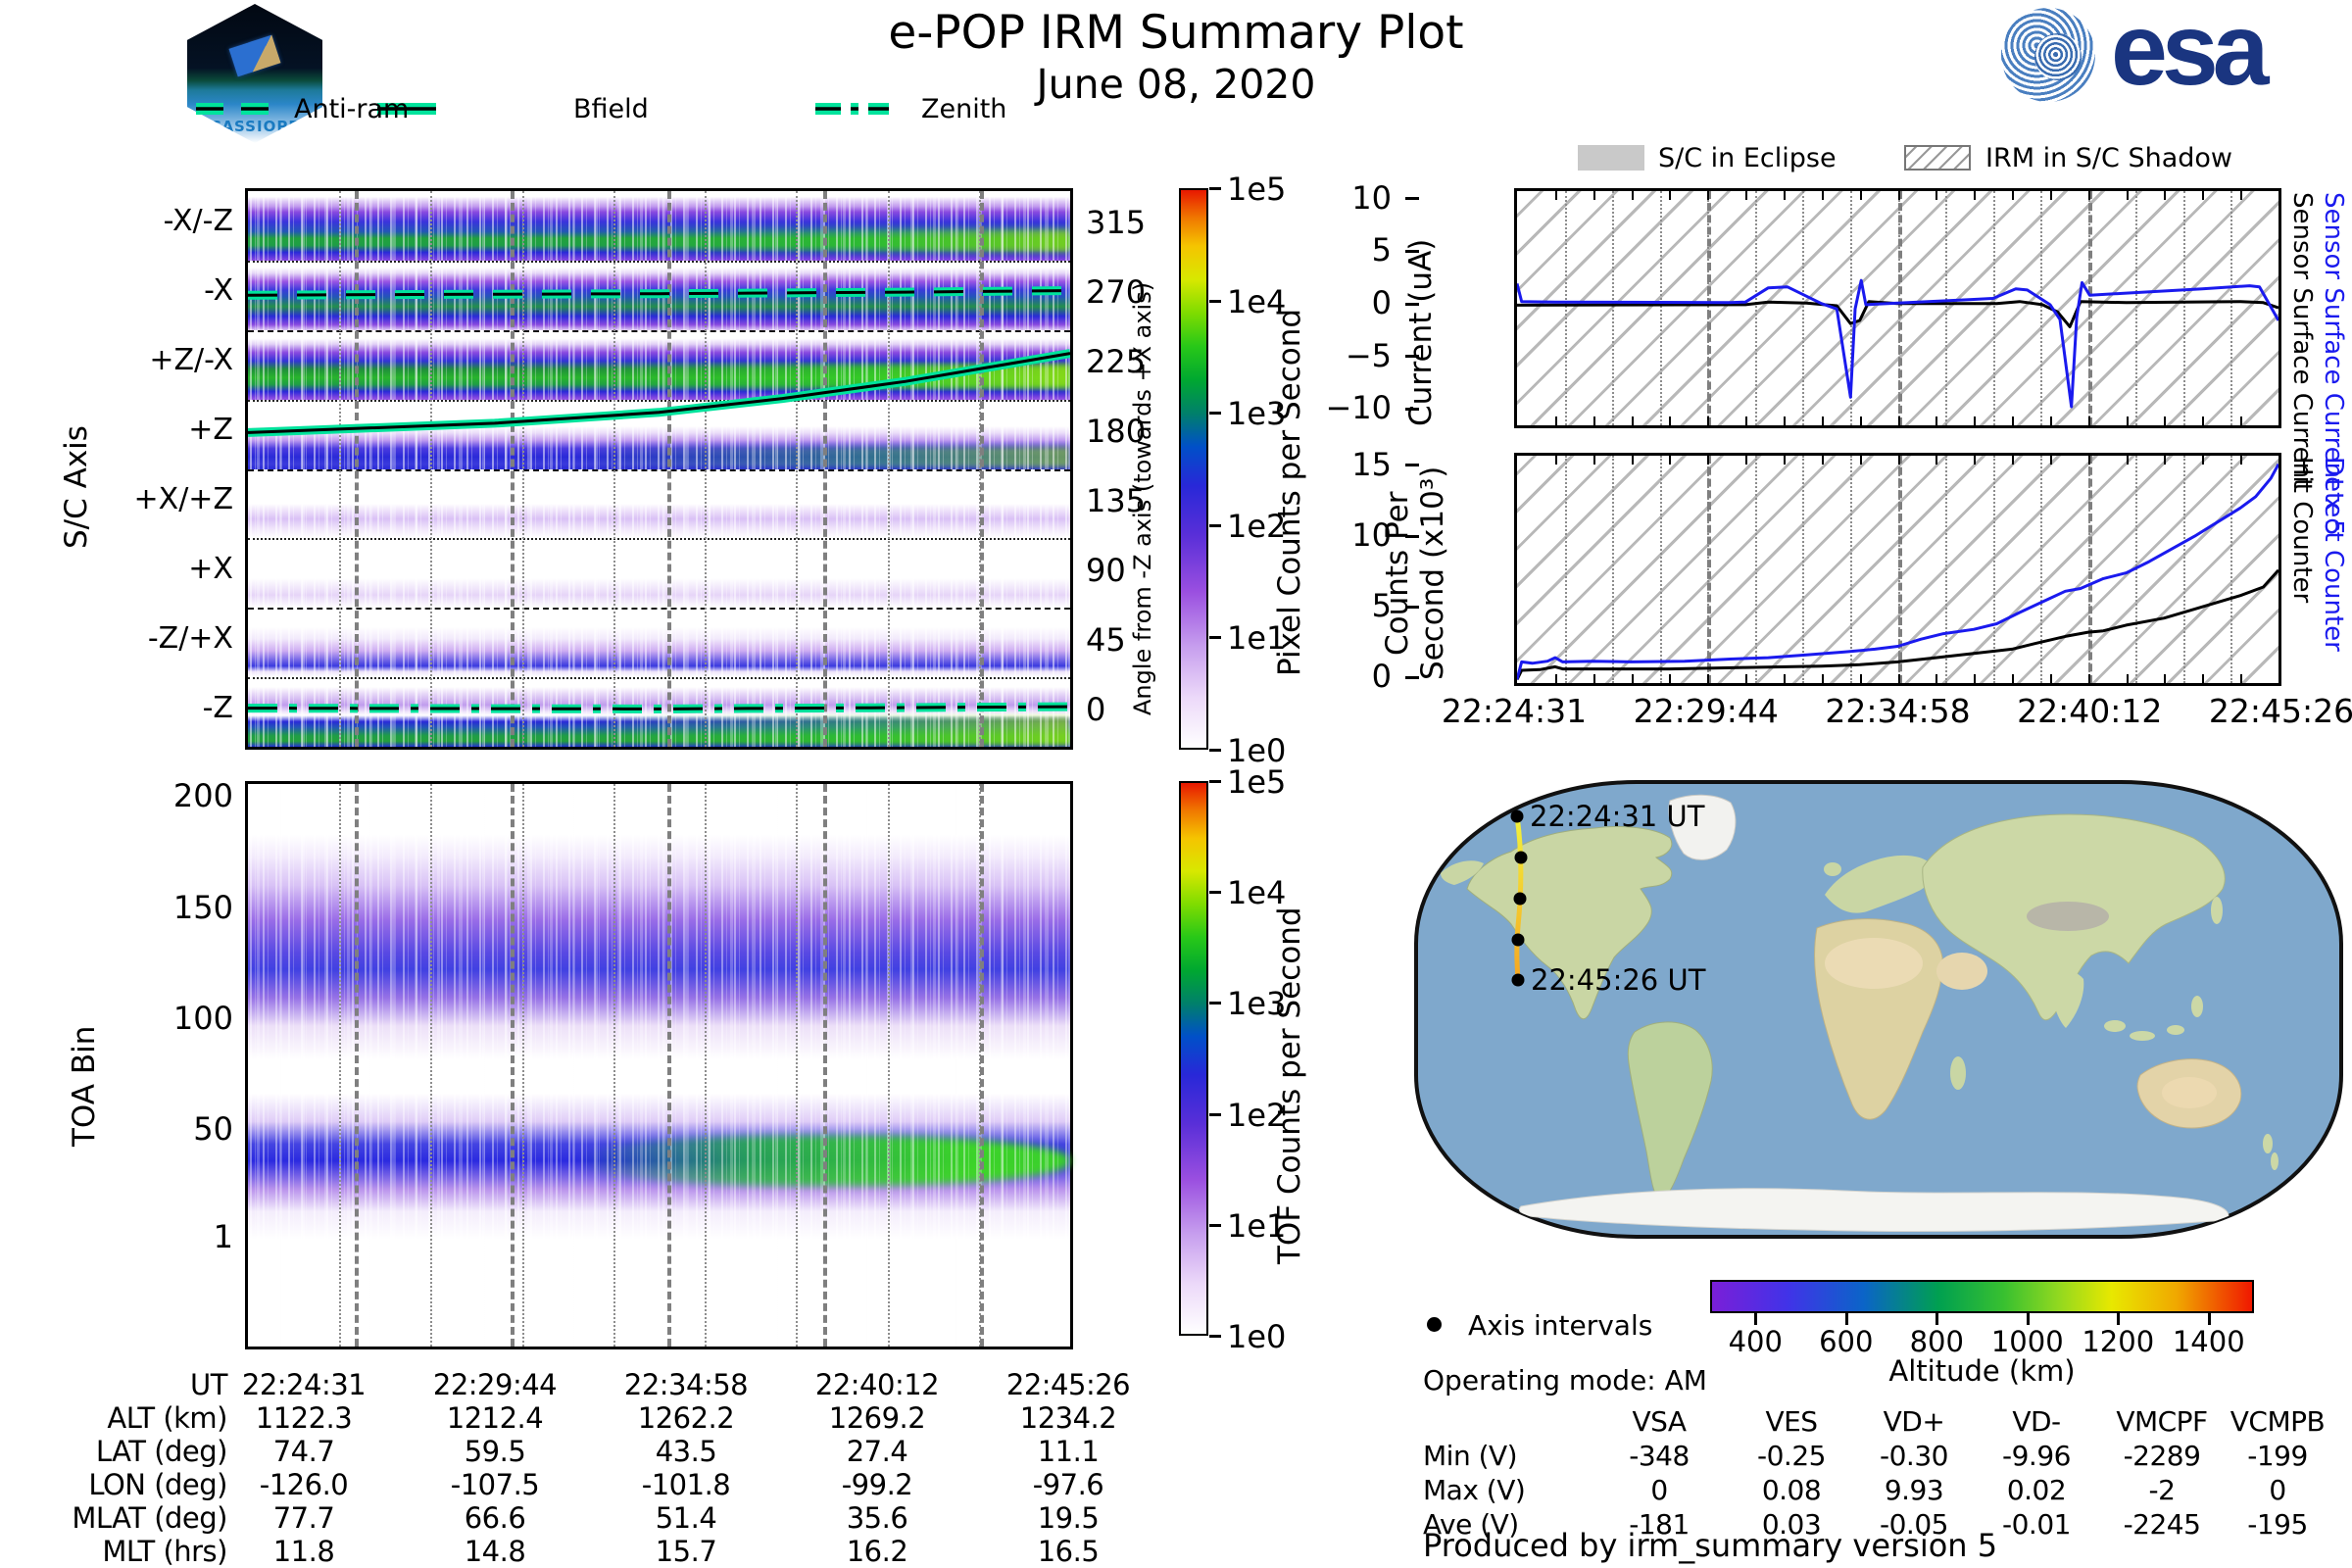  I want to click on voltage-cell: 0.08, so click(1791, 1490).